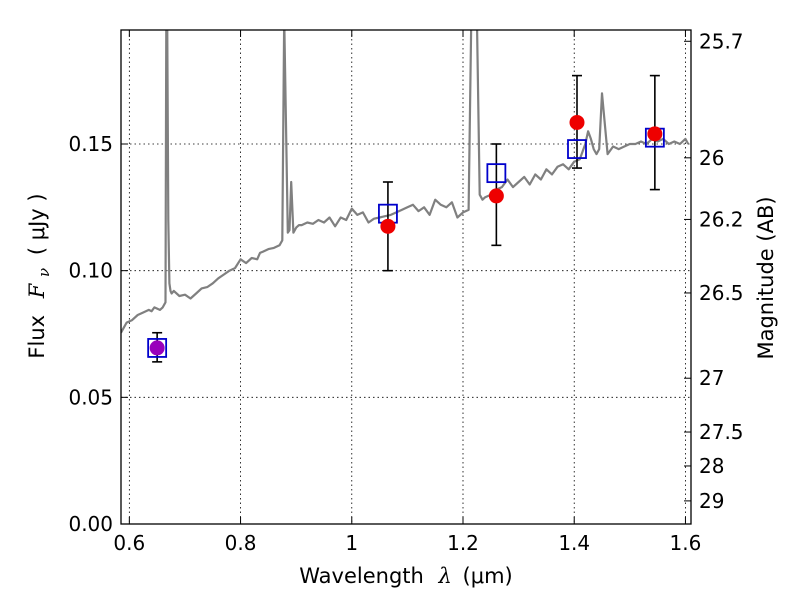  I want to click on y2-tick-label: 26.2, so click(721, 219).